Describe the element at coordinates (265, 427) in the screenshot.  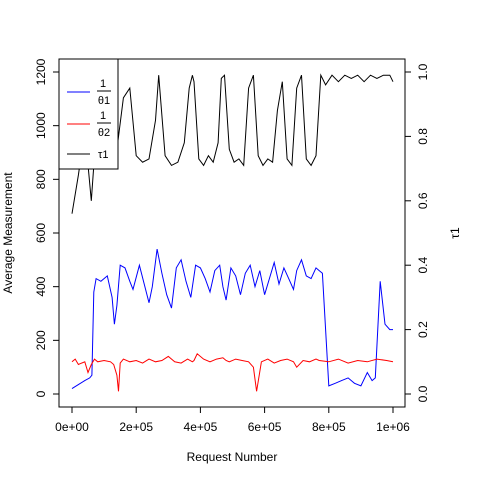
I see `x-tick-label: 6e+05` at that location.